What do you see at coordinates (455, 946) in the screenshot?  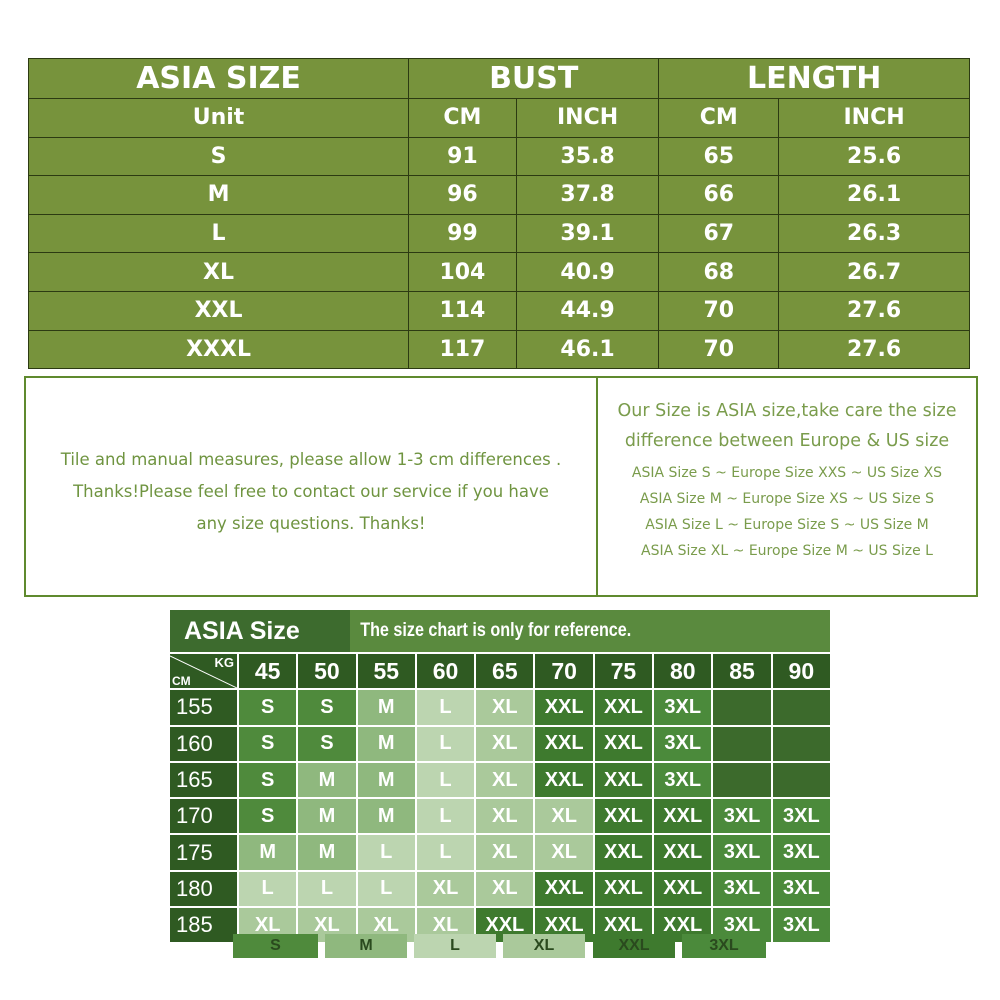 I see `legend-l: L` at bounding box center [455, 946].